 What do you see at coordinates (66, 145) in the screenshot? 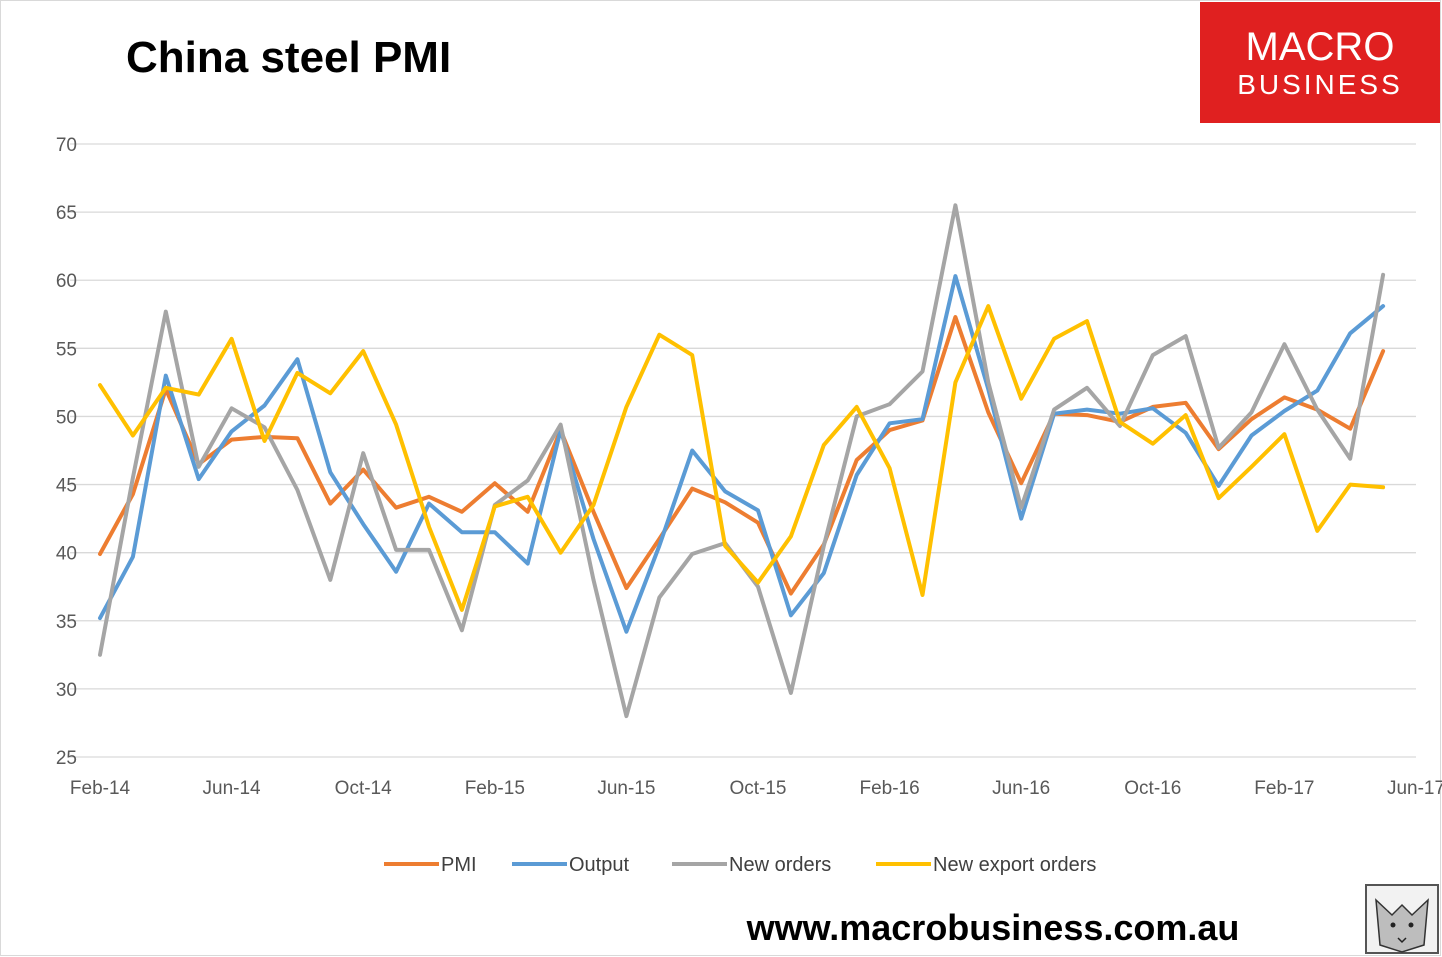
I see `y-tick-label: 70` at bounding box center [66, 145].